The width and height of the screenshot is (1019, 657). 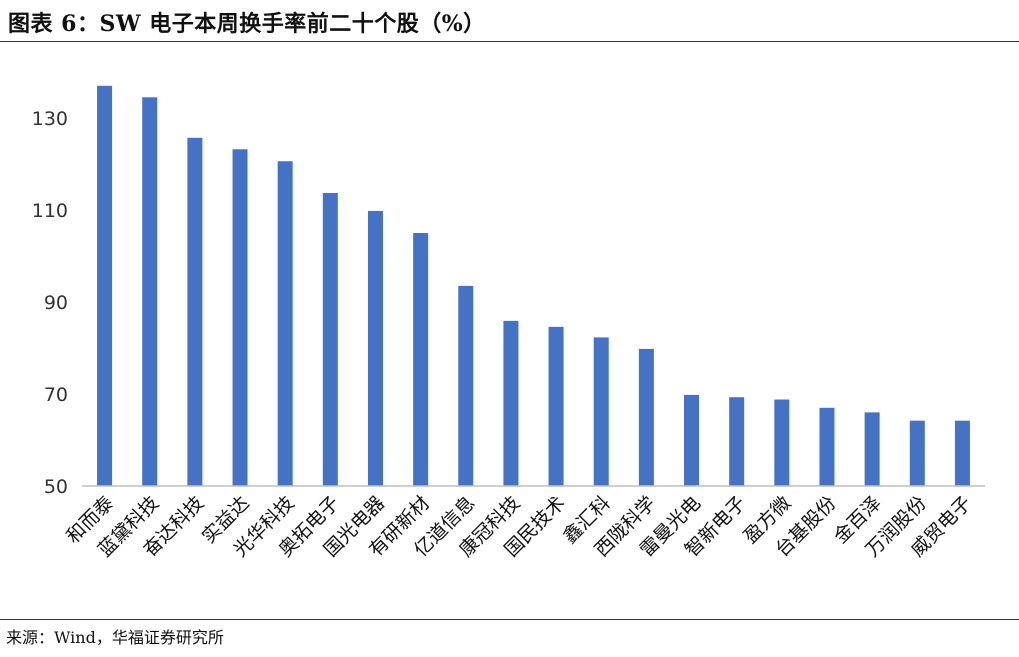 I want to click on chart-title: 图表 6：SW 电子本周换手率前二十个股（%）, so click(x=247, y=24).